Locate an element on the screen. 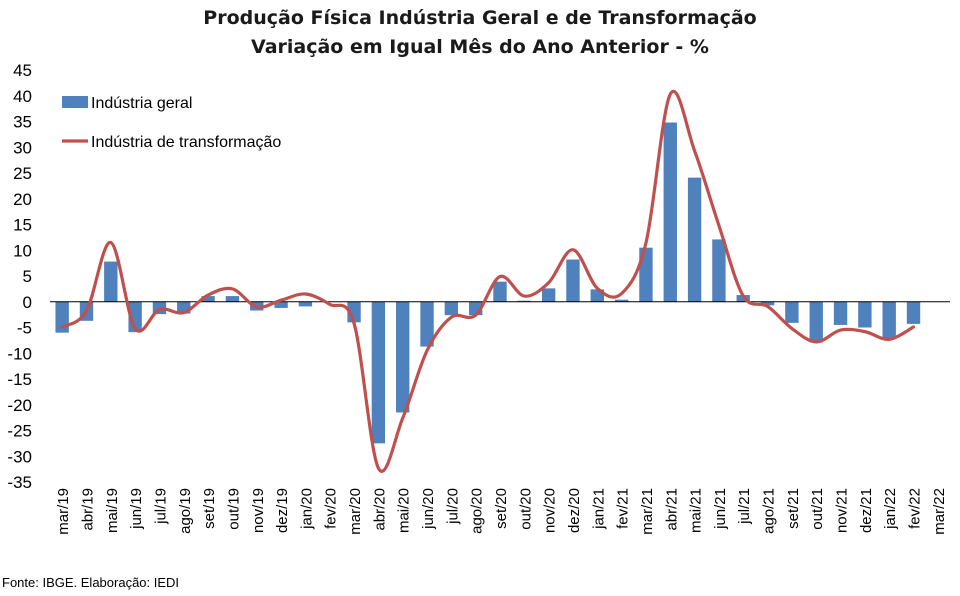 This screenshot has height=596, width=960. x-tick-label: mar/21 is located at coordinates (647, 511).